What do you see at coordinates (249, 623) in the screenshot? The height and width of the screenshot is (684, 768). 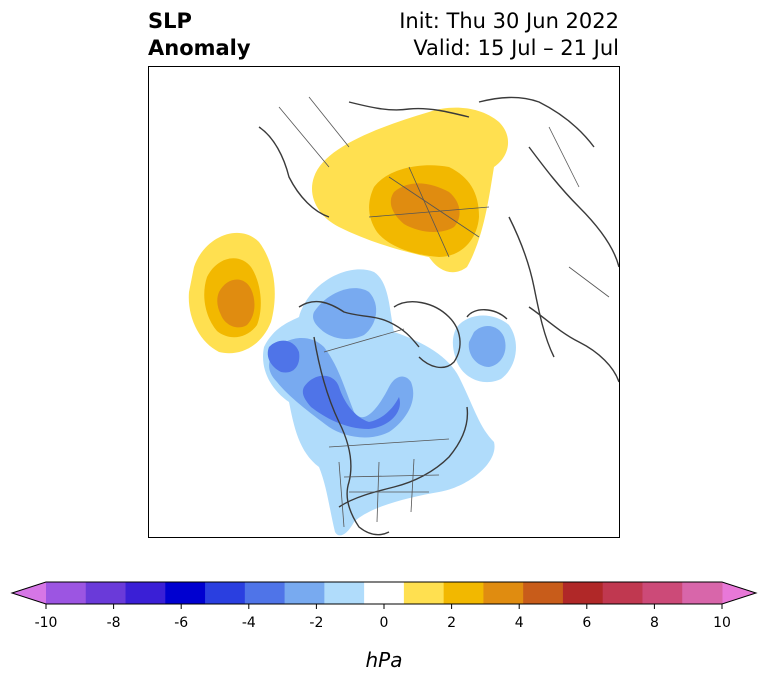 I see `colorbar-tick-label: -4` at bounding box center [249, 623].